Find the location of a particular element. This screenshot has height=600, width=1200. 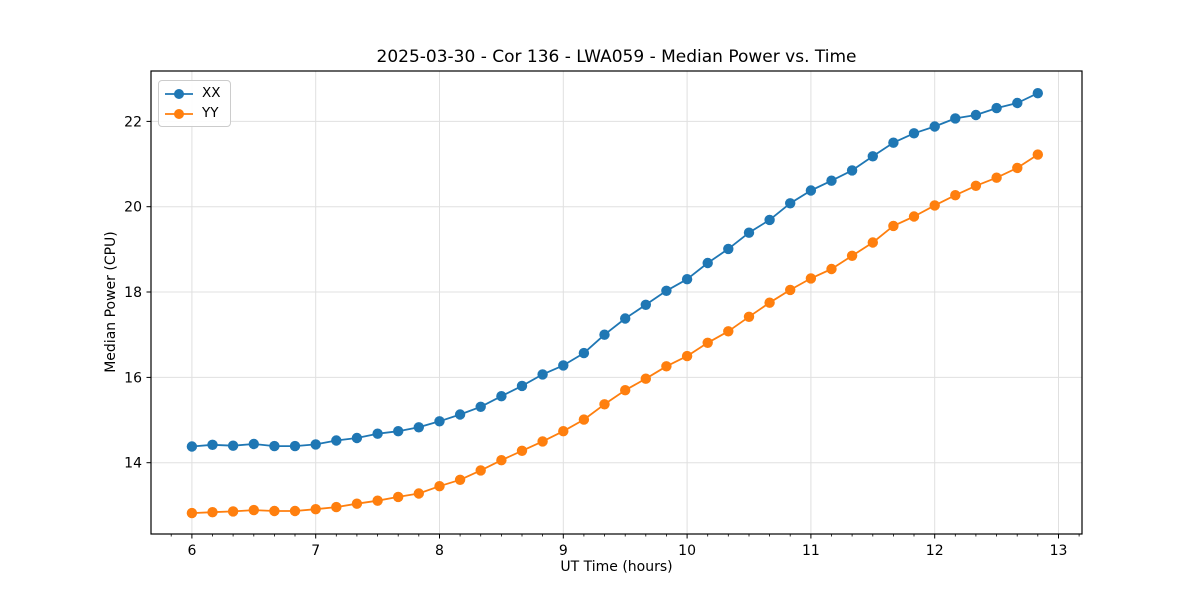

svg-text: 11 is located at coordinates (811, 551).